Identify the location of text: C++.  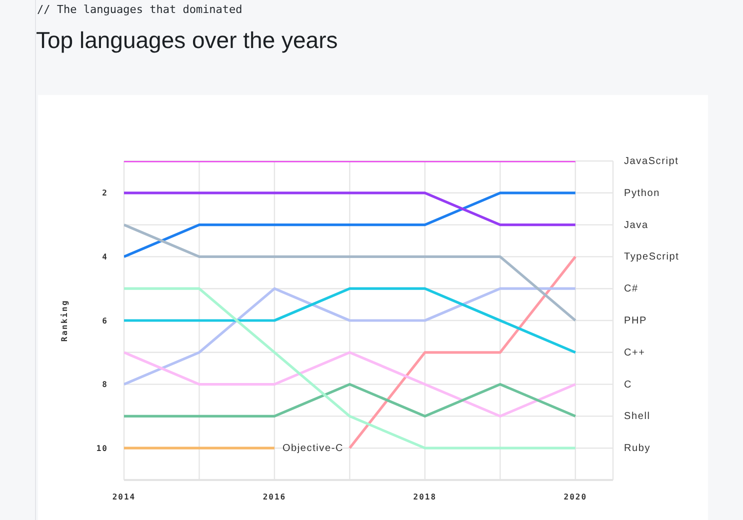
(635, 352).